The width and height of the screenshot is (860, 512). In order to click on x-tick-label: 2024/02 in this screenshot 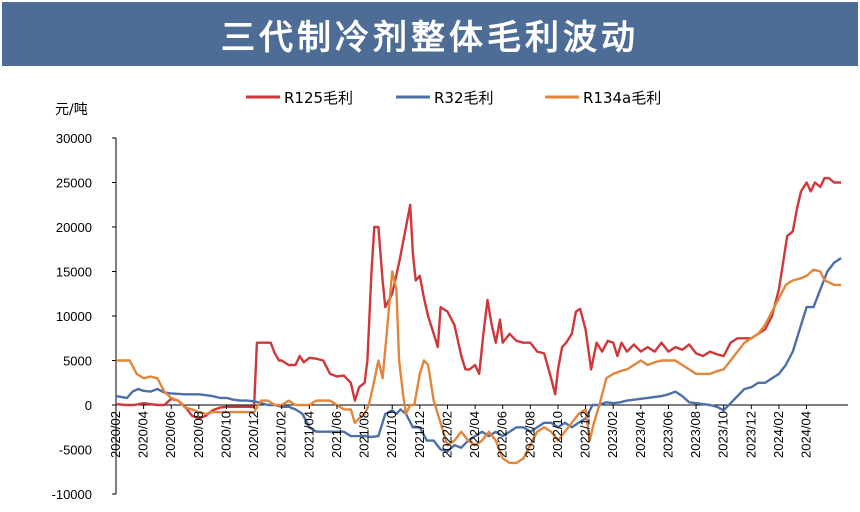, I will do `click(778, 434)`.